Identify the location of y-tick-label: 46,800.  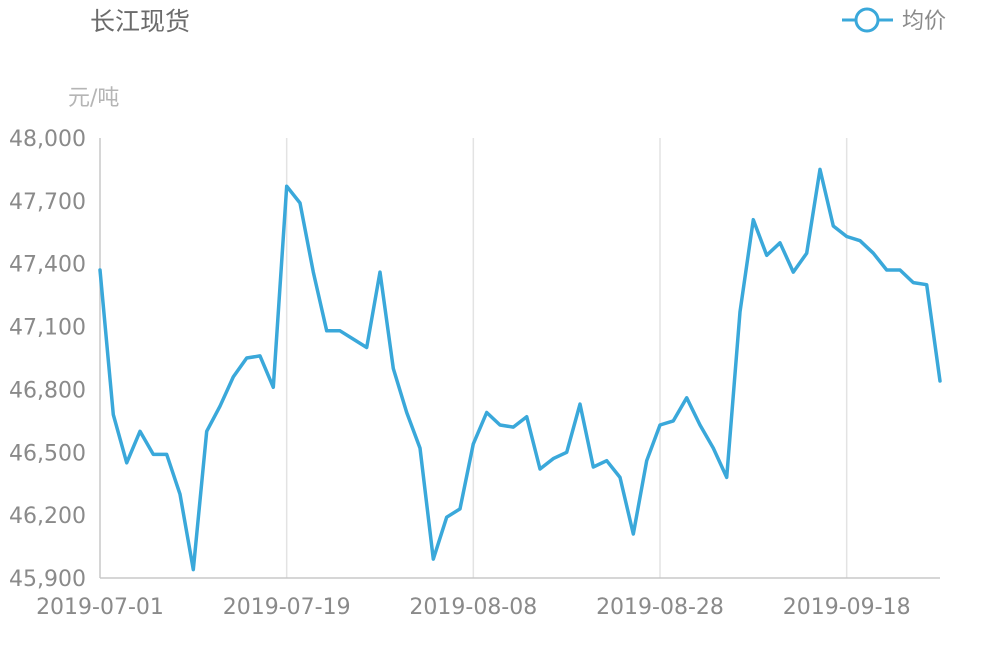
(47, 390).